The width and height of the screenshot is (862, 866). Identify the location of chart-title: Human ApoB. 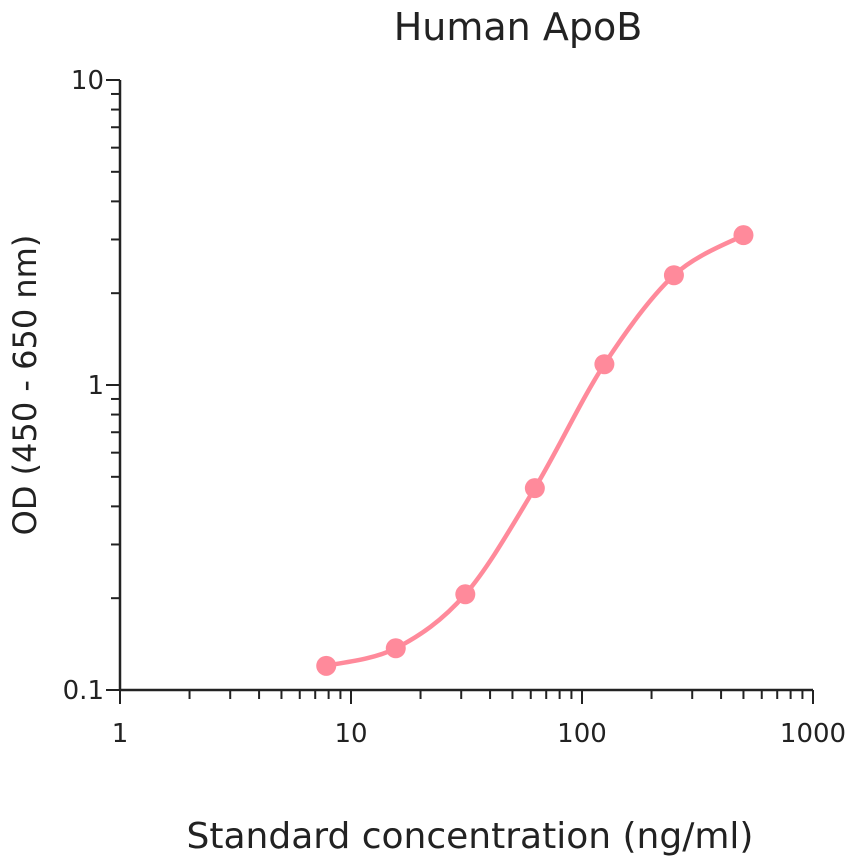
(518, 27).